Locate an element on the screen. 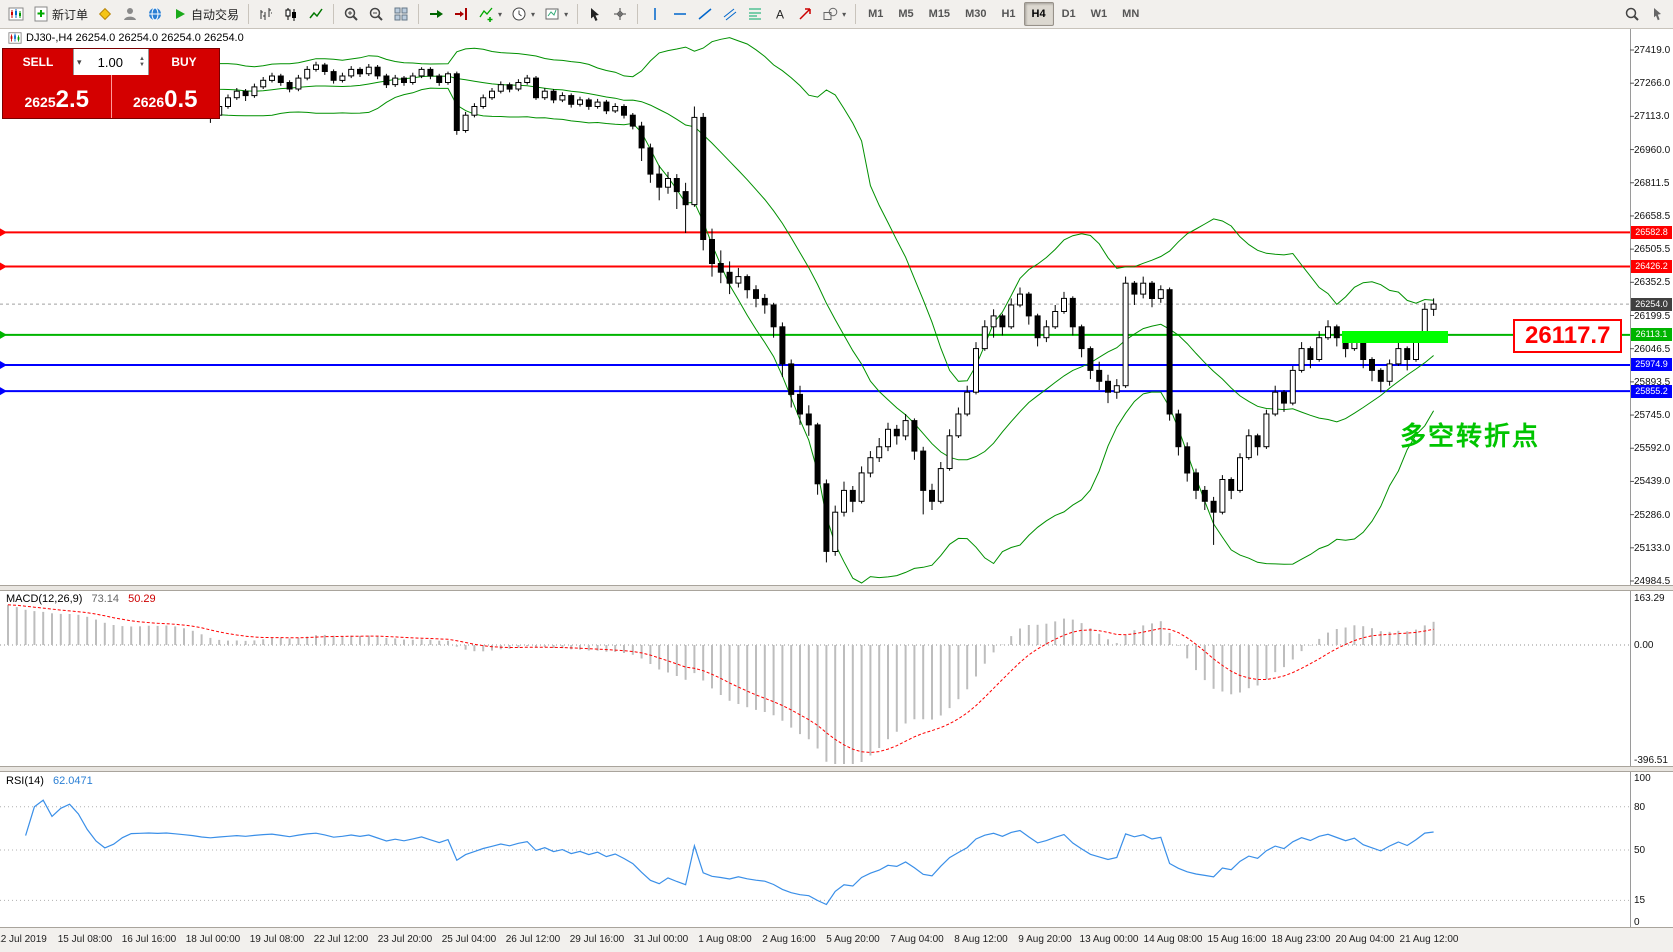 The width and height of the screenshot is (1673, 952). timeframe-m15: M15 is located at coordinates (939, 14).